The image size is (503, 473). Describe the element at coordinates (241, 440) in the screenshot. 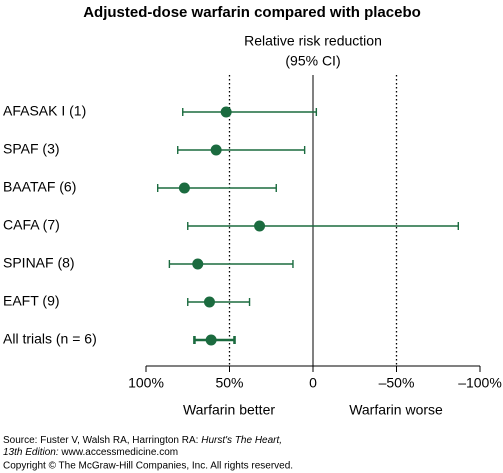

I see `source-part: Hurst's The Heart,` at that location.